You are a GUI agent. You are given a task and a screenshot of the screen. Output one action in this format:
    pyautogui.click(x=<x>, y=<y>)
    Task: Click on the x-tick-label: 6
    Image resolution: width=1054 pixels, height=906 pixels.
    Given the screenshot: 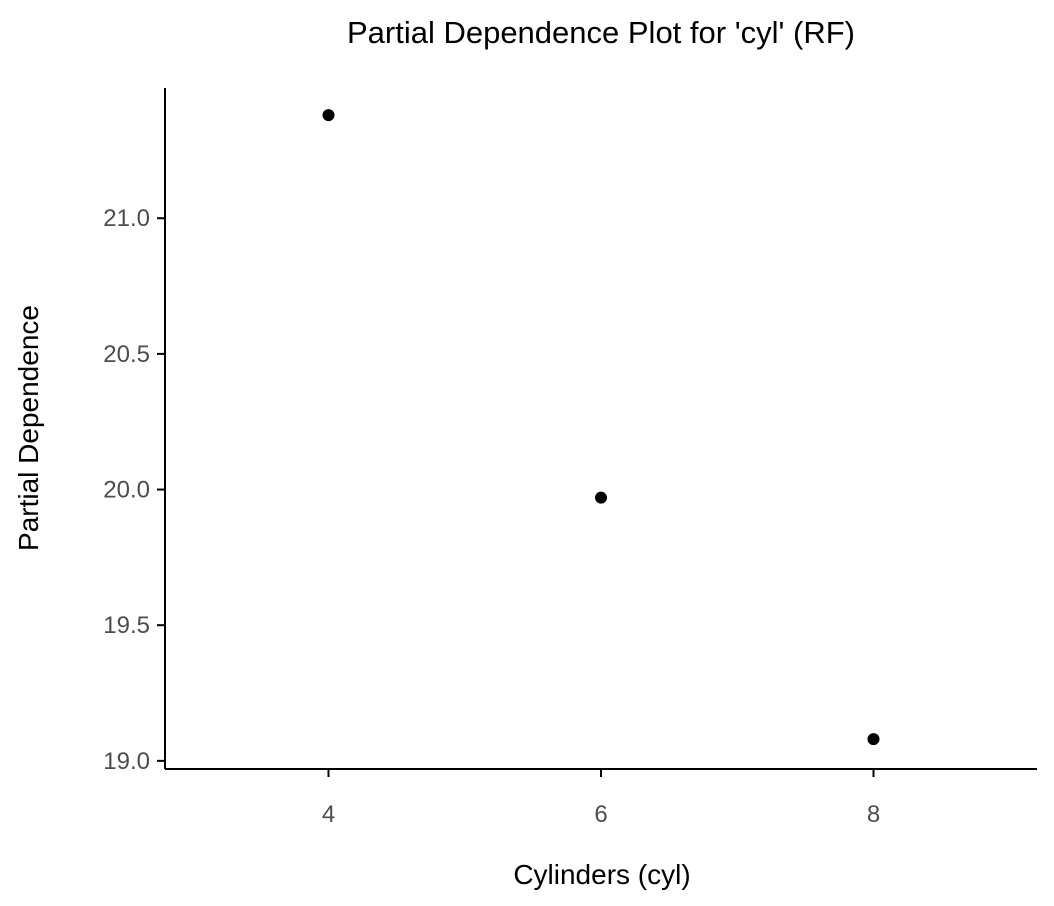 What is the action you would take?
    pyautogui.click(x=600, y=814)
    